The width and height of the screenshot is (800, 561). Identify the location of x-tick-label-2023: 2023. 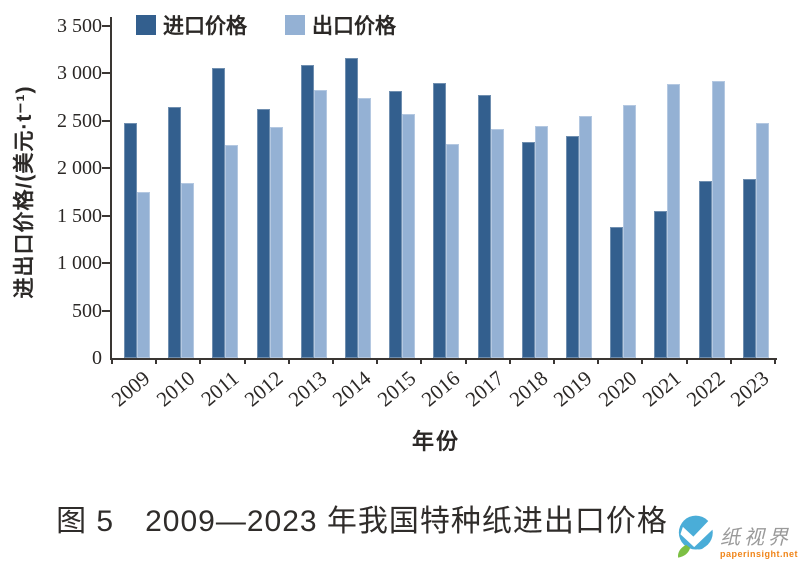
(750, 389).